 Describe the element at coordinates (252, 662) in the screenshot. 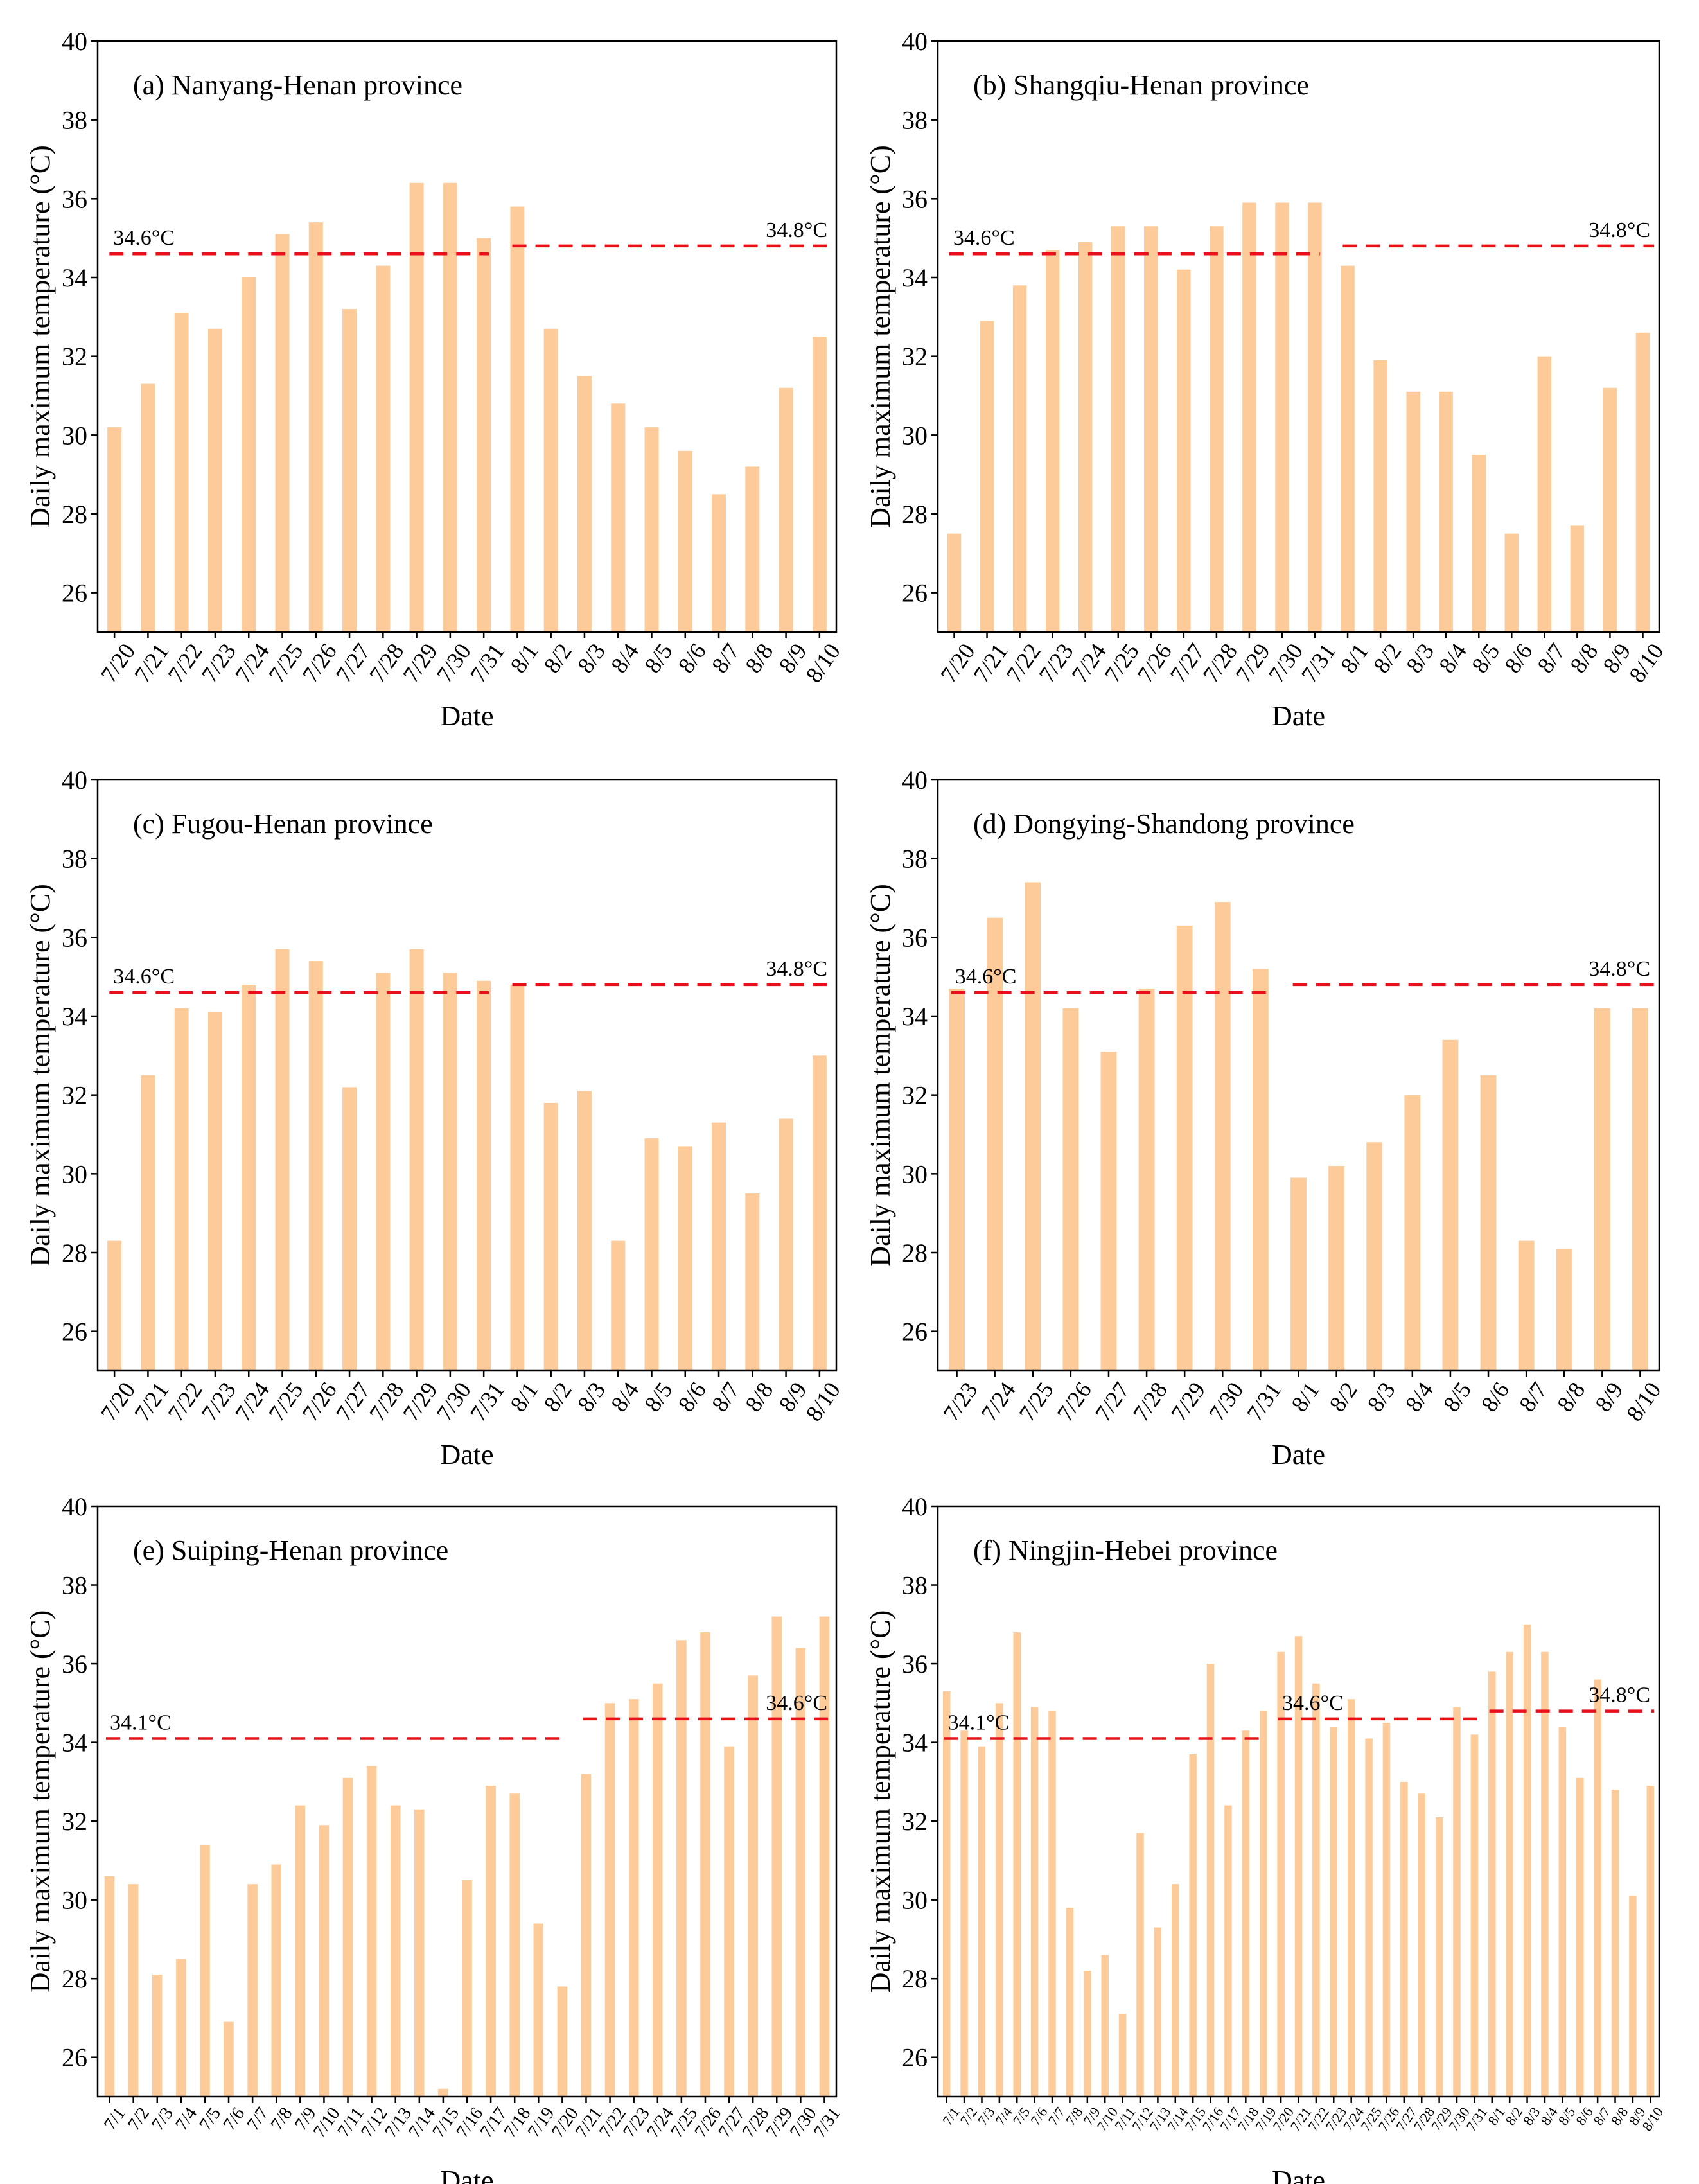

I see `x-tick-label: 7/24` at that location.